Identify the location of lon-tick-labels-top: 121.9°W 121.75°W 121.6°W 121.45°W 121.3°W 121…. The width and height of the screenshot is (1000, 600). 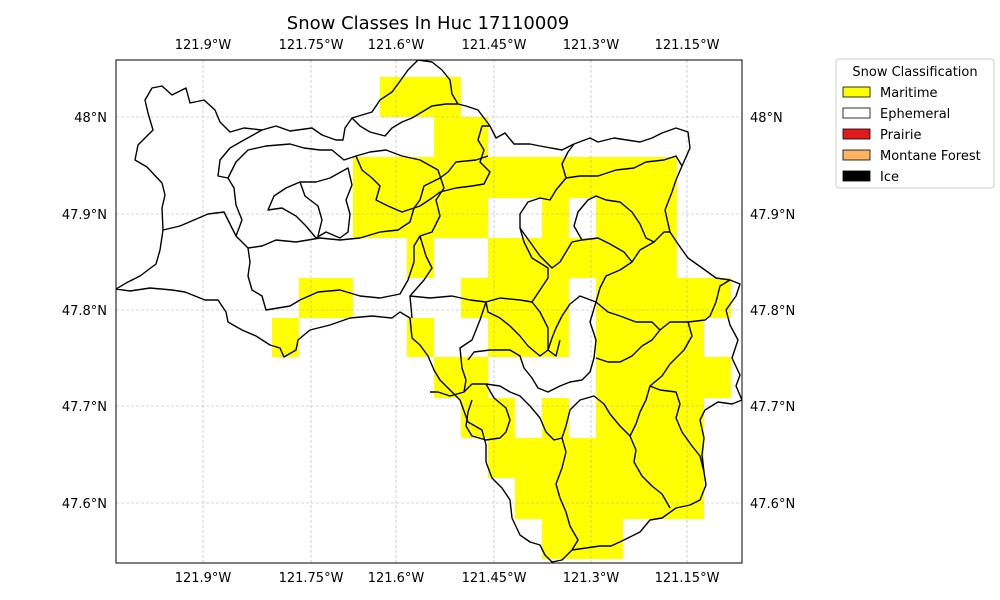
(447, 45).